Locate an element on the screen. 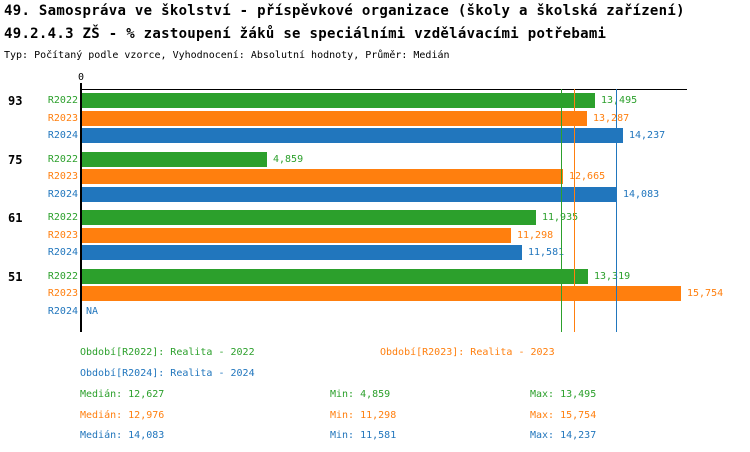 Image resolution: width=750 pixels, height=452 pixels. bar-value-label: 14,237 is located at coordinates (647, 135).